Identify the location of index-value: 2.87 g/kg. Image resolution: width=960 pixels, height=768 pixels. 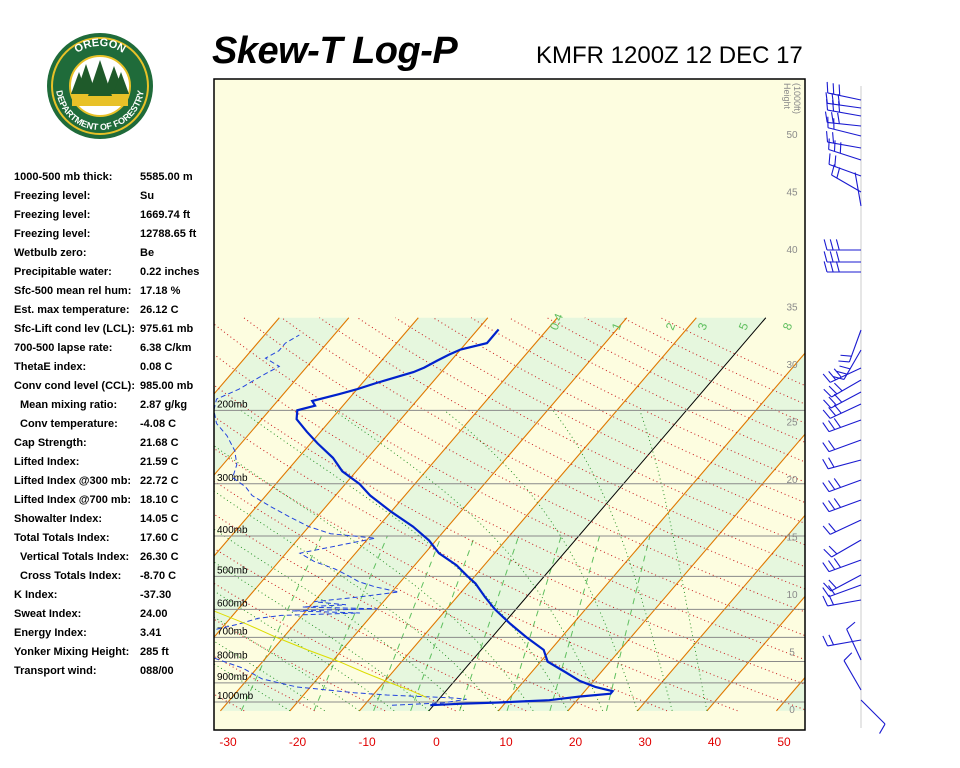
(164, 405).